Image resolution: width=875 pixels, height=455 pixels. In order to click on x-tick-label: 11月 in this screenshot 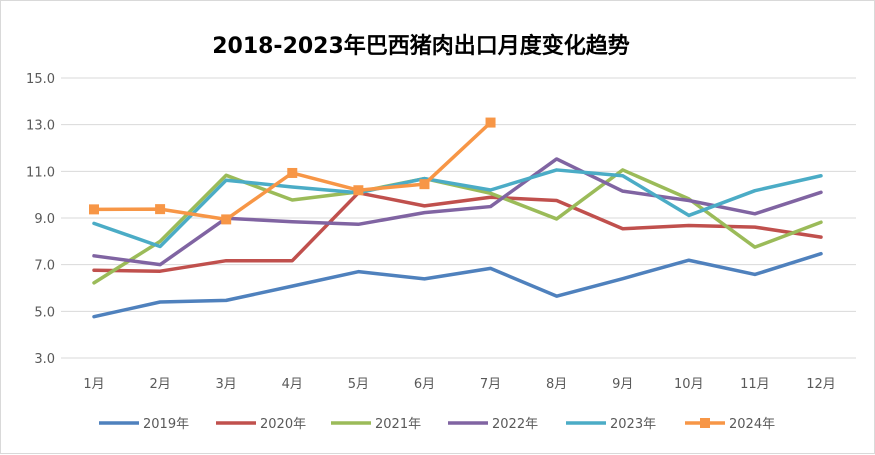, I will do `click(755, 384)`.